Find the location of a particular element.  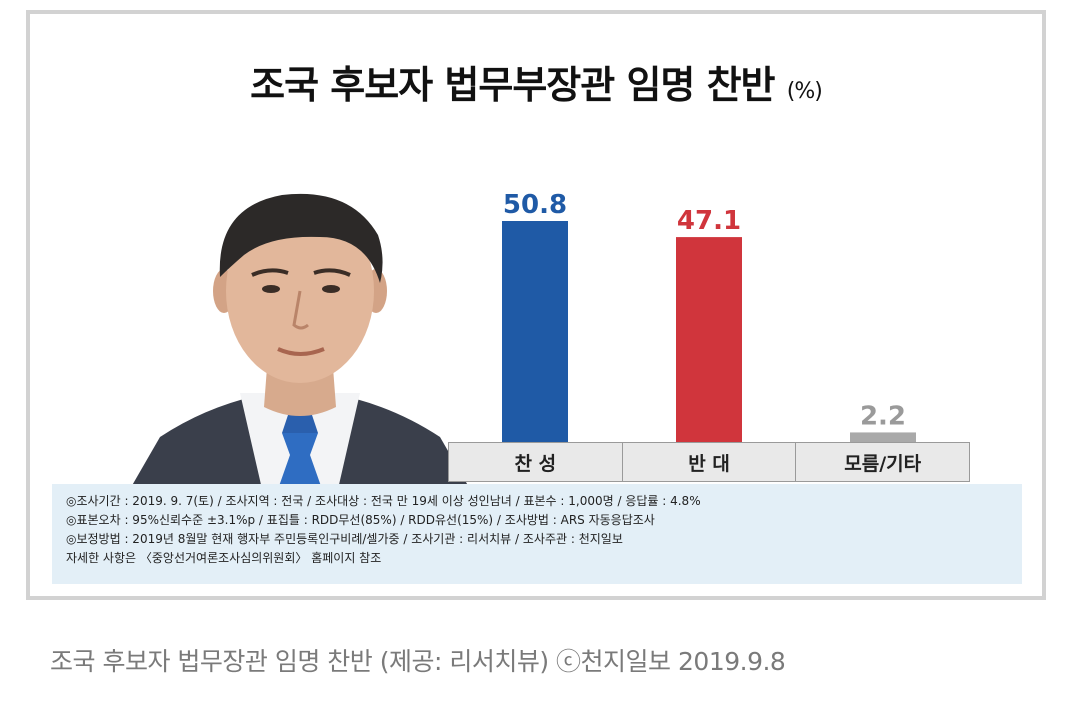

category-label-unknown: 모름/기타 is located at coordinates (883, 463).